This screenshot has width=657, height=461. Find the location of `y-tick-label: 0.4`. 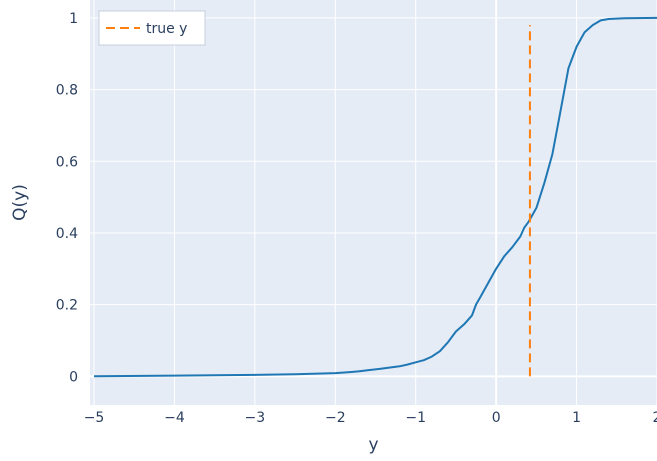

y-tick-label: 0.4 is located at coordinates (67, 234).